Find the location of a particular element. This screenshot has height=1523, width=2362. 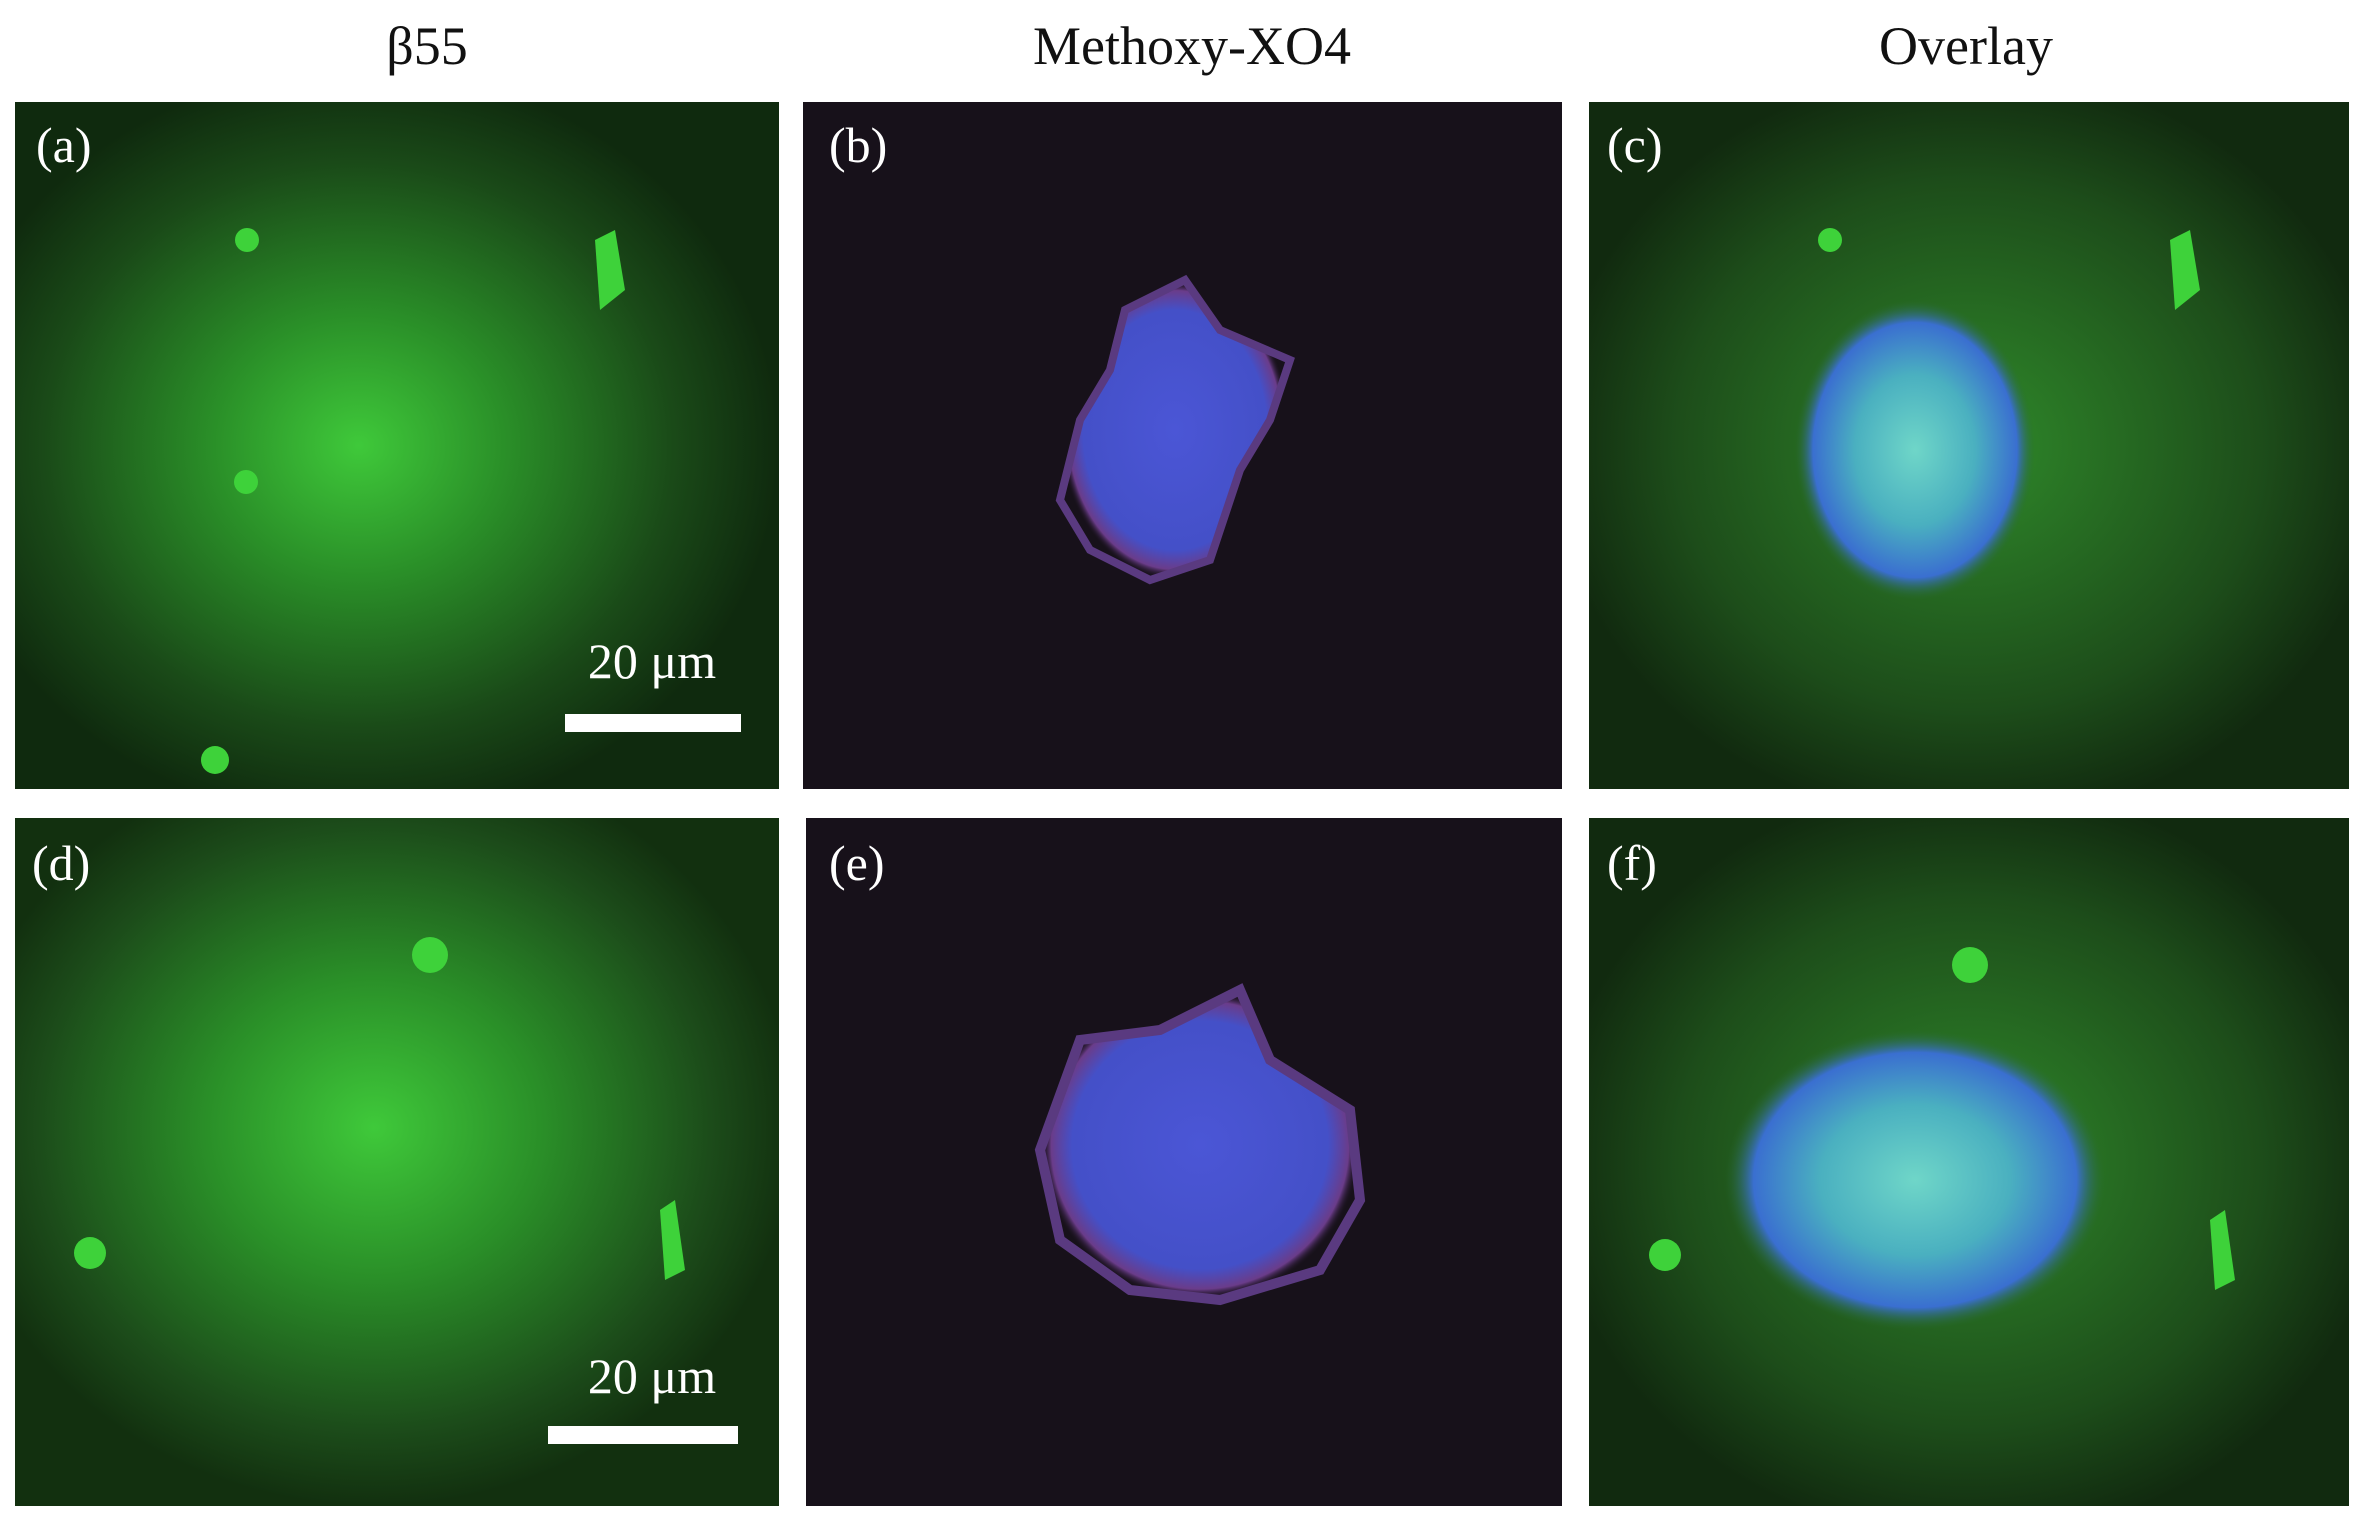

panel-label: (d) is located at coordinates (61, 863).